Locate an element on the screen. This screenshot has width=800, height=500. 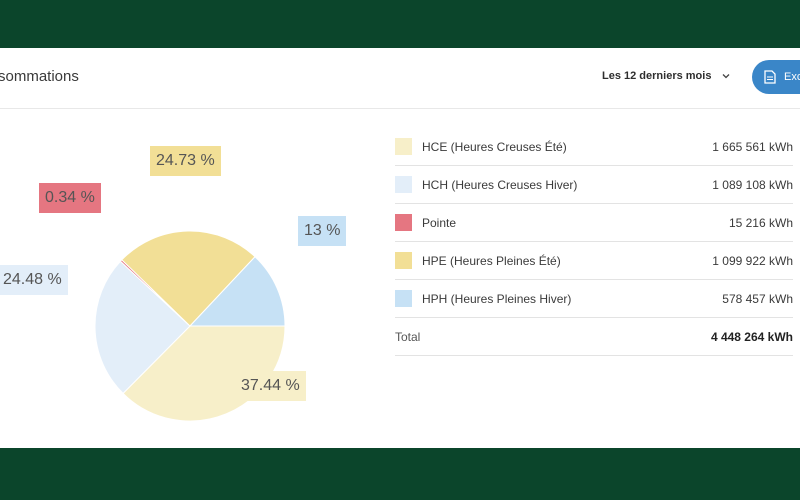
legend-name: HPE (Heures Pleines Été) is located at coordinates (491, 260).